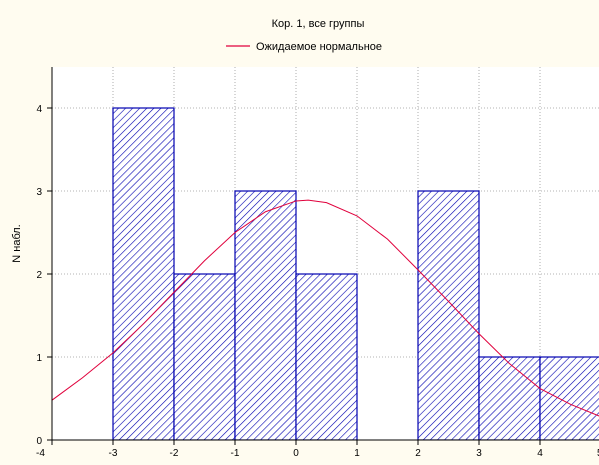 This screenshot has height=465, width=599. What do you see at coordinates (317, 453) in the screenshot?
I see `x-tick-labels: -4 -3 -2 -1 0 1 2 3 4 5` at bounding box center [317, 453].